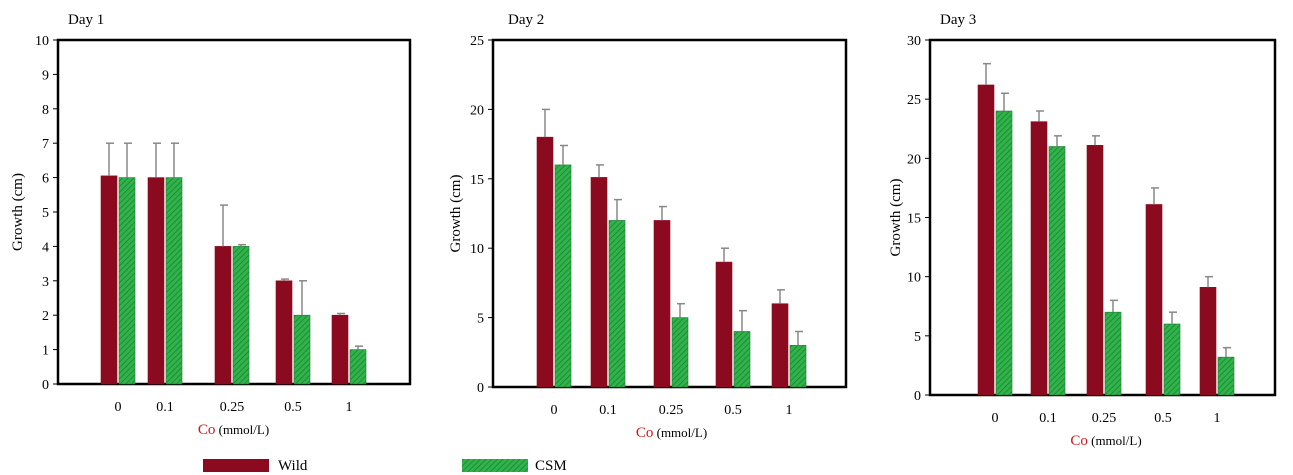 The height and width of the screenshot is (475, 1293). What do you see at coordinates (45, 282) in the screenshot?
I see `y-tick-label: 3` at bounding box center [45, 282].